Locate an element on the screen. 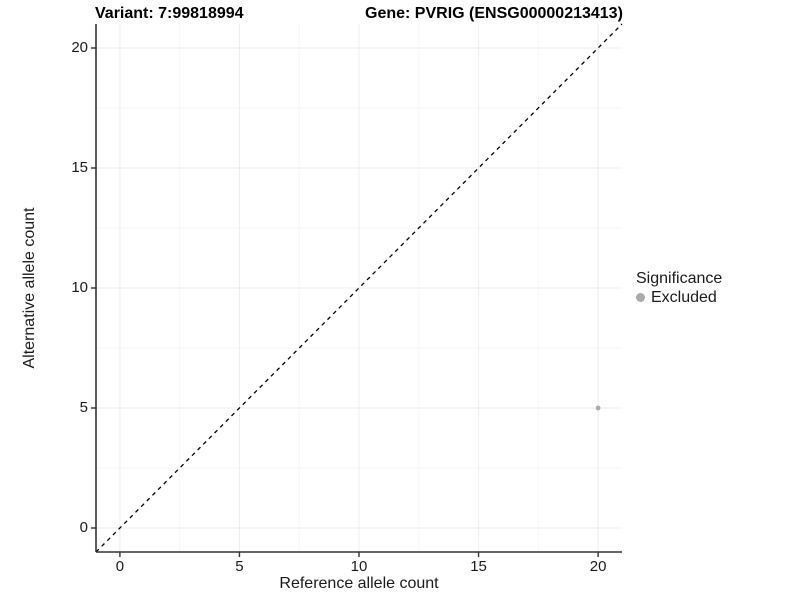  y-tick-label: 15 is located at coordinates (79, 167).